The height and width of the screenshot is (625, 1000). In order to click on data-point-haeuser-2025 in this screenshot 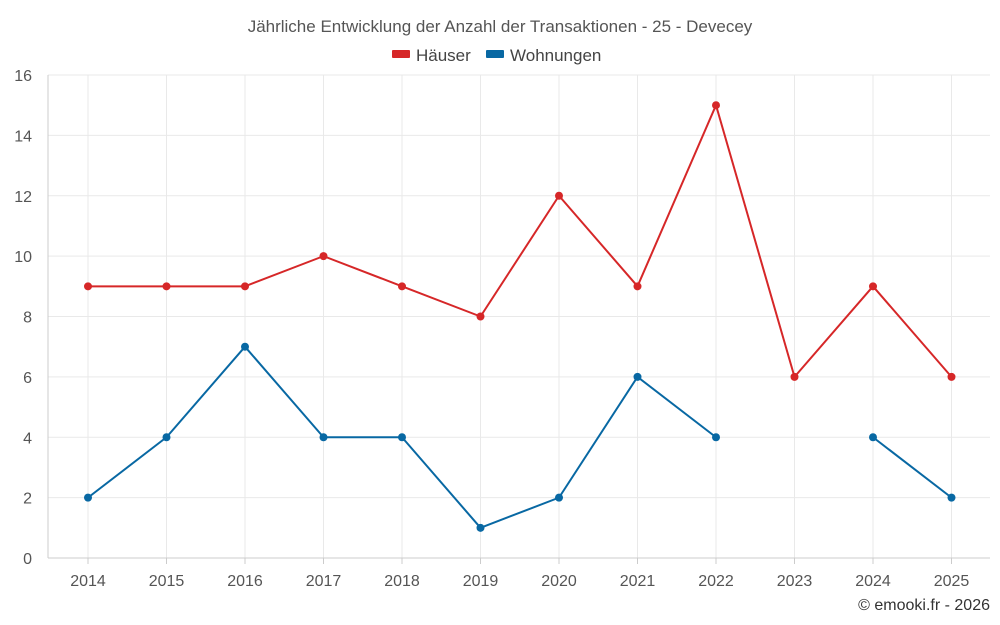, I will do `click(951, 376)`.